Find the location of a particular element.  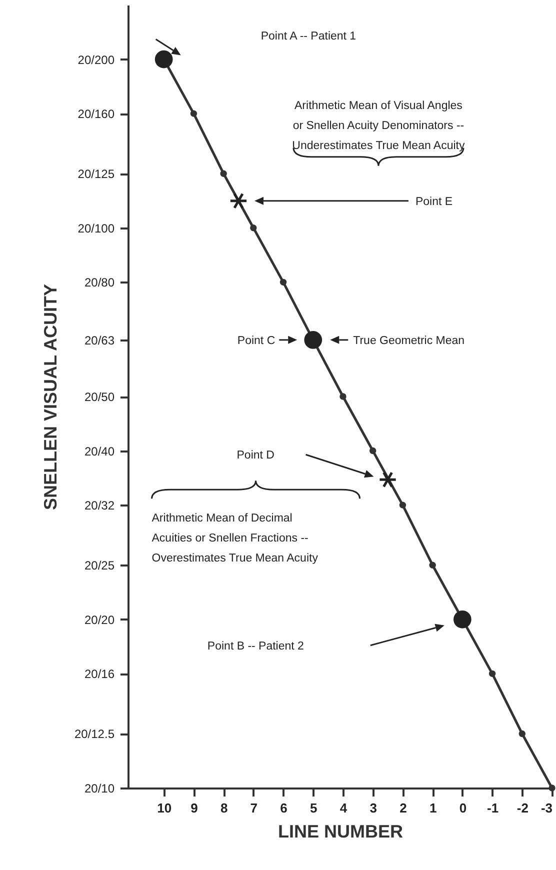

y-tick-label: 20/200 is located at coordinates (96, 59).